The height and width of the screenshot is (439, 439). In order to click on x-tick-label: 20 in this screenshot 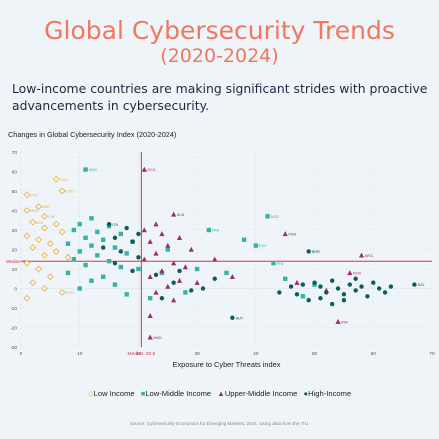, I will do `click(139, 354)`.